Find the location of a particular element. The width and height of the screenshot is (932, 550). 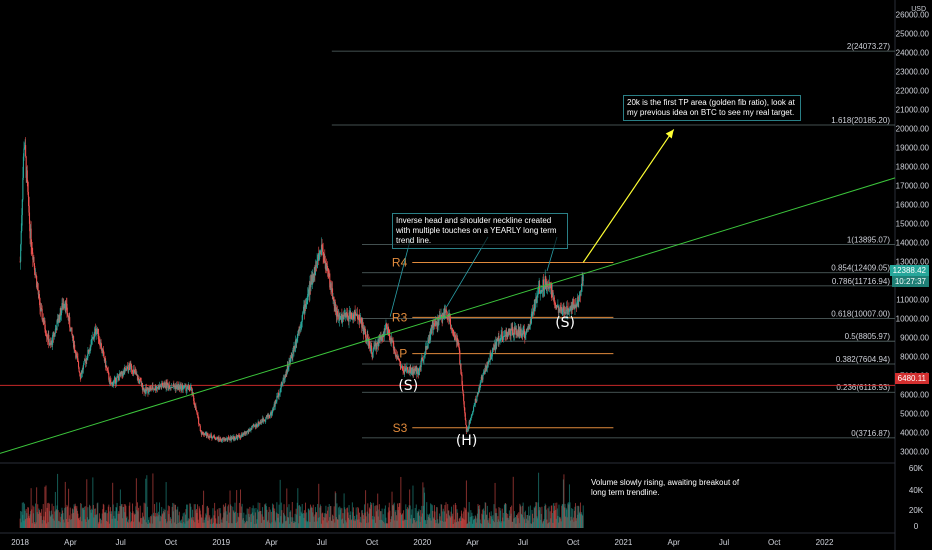

price-tick-label: 23000.00 is located at coordinates (913, 72).